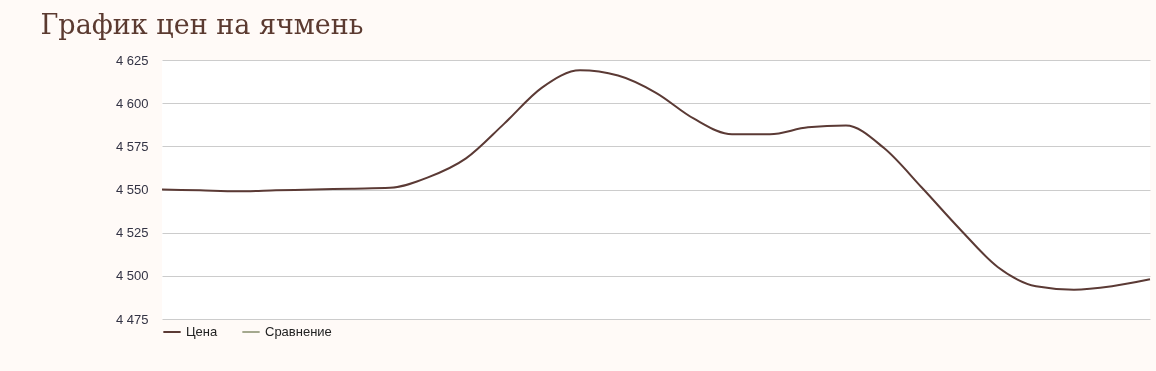 This screenshot has height=371, width=1156. Describe the element at coordinates (132, 146) in the screenshot. I see `y-tick-label: 4 575` at that location.